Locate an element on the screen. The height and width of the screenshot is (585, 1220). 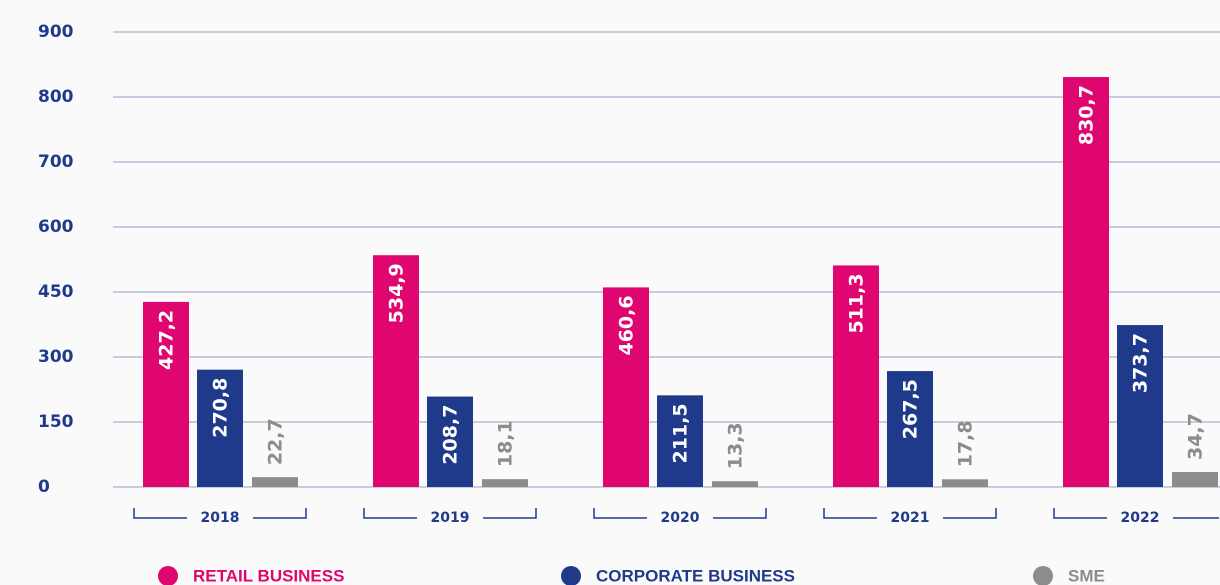
data-label: 460,6 is located at coordinates (627, 325).